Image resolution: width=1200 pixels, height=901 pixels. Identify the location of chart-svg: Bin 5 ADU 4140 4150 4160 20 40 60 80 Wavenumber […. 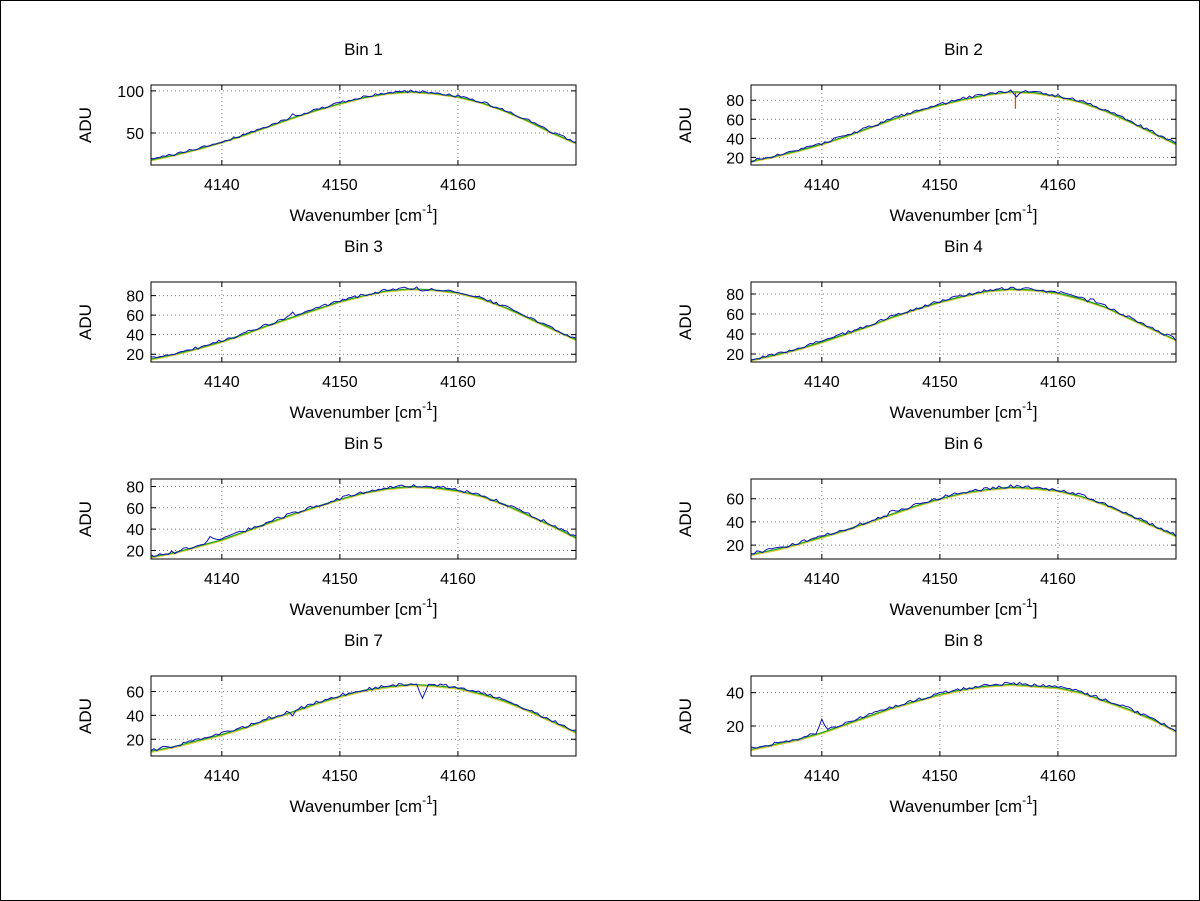
(326, 526).